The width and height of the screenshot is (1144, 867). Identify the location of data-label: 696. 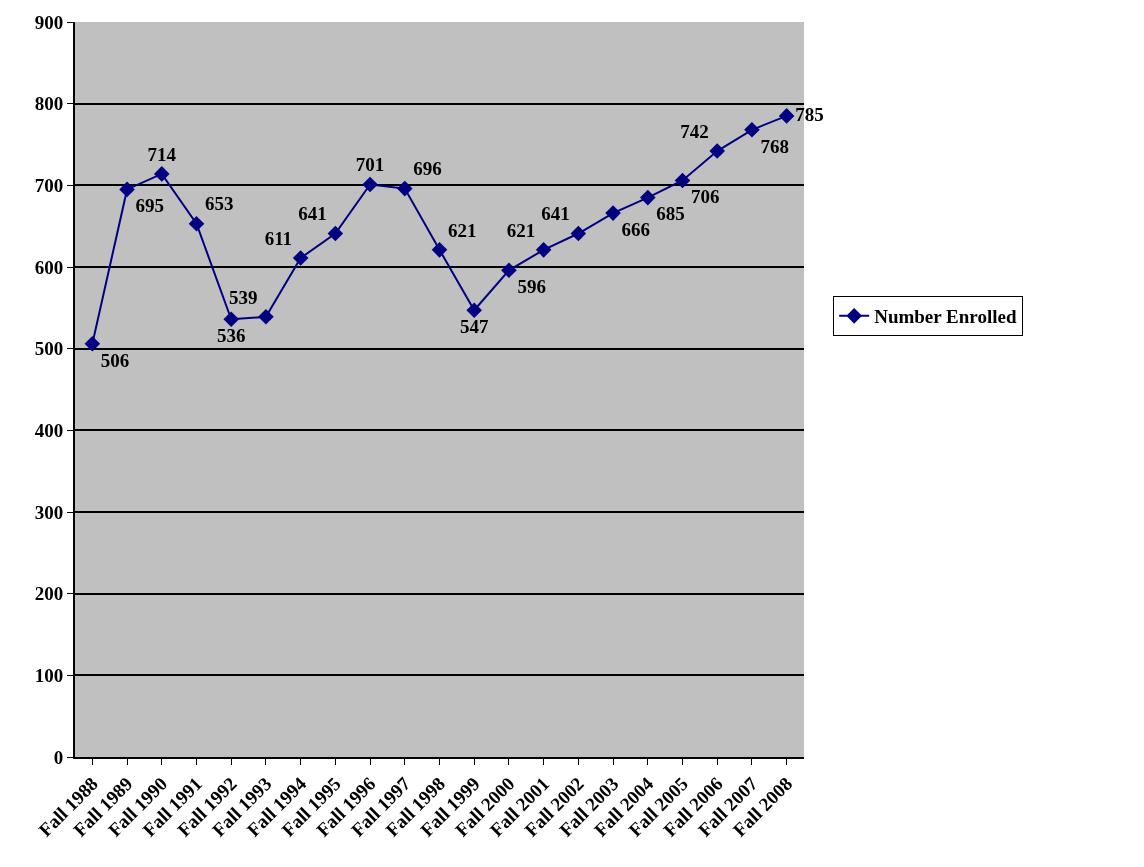
(427, 169).